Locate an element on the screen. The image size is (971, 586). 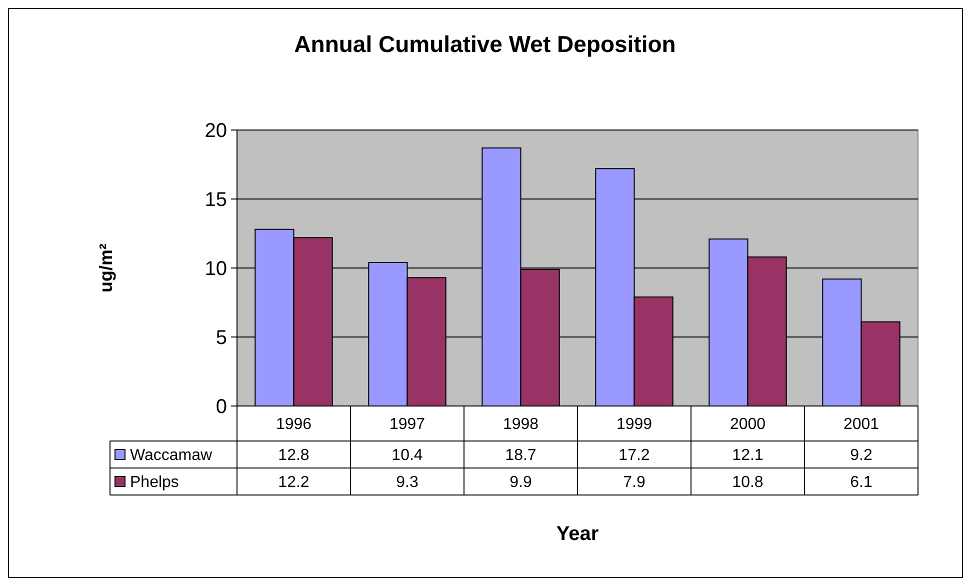
x-tick-label: 1996 is located at coordinates (294, 425).